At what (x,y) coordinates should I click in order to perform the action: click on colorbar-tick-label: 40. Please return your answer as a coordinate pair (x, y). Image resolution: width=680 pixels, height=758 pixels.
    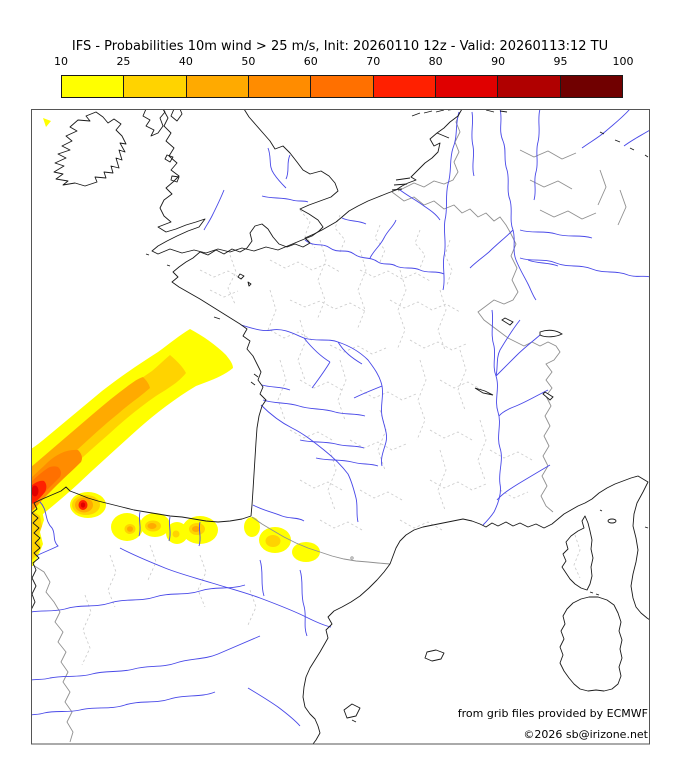
    Looking at the image, I should click on (185, 61).